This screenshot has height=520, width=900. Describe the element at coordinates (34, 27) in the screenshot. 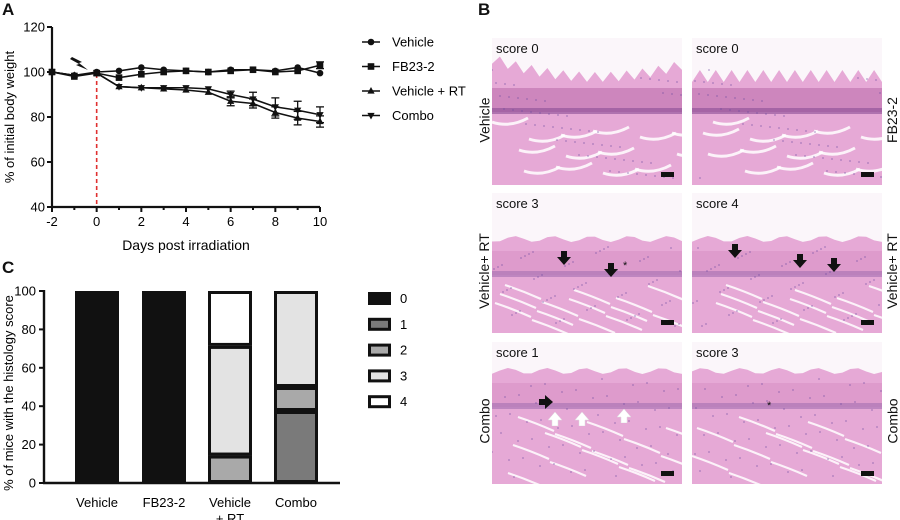

I see `y-tick-label: 120` at that location.